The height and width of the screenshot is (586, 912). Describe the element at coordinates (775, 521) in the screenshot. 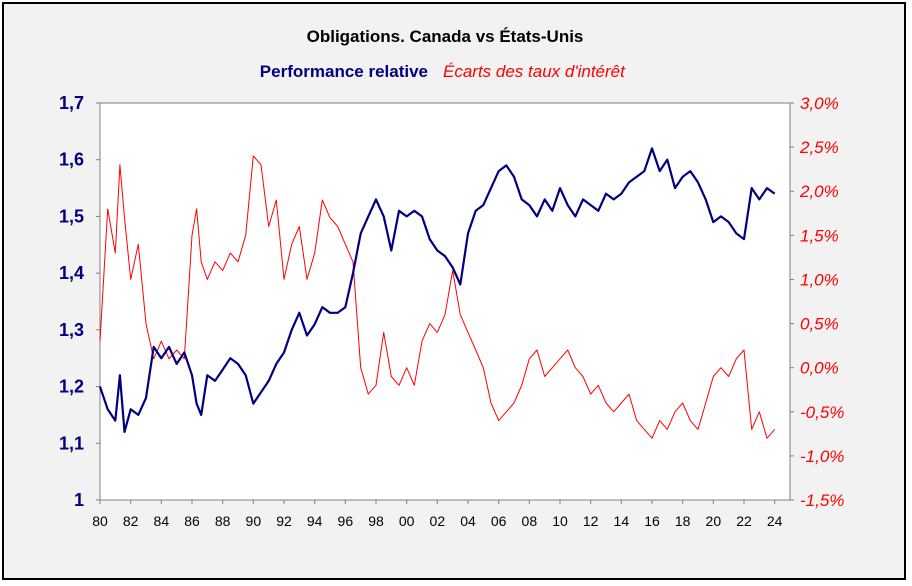

I see `x-tick-label: 24` at that location.